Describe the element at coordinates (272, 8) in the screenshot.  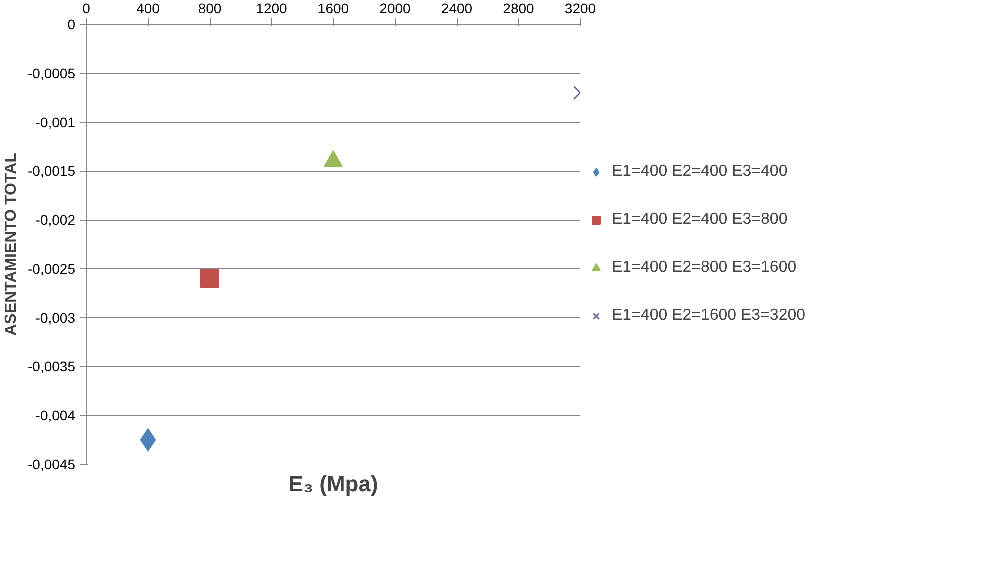
I see `x-tick-label: 1200` at that location.